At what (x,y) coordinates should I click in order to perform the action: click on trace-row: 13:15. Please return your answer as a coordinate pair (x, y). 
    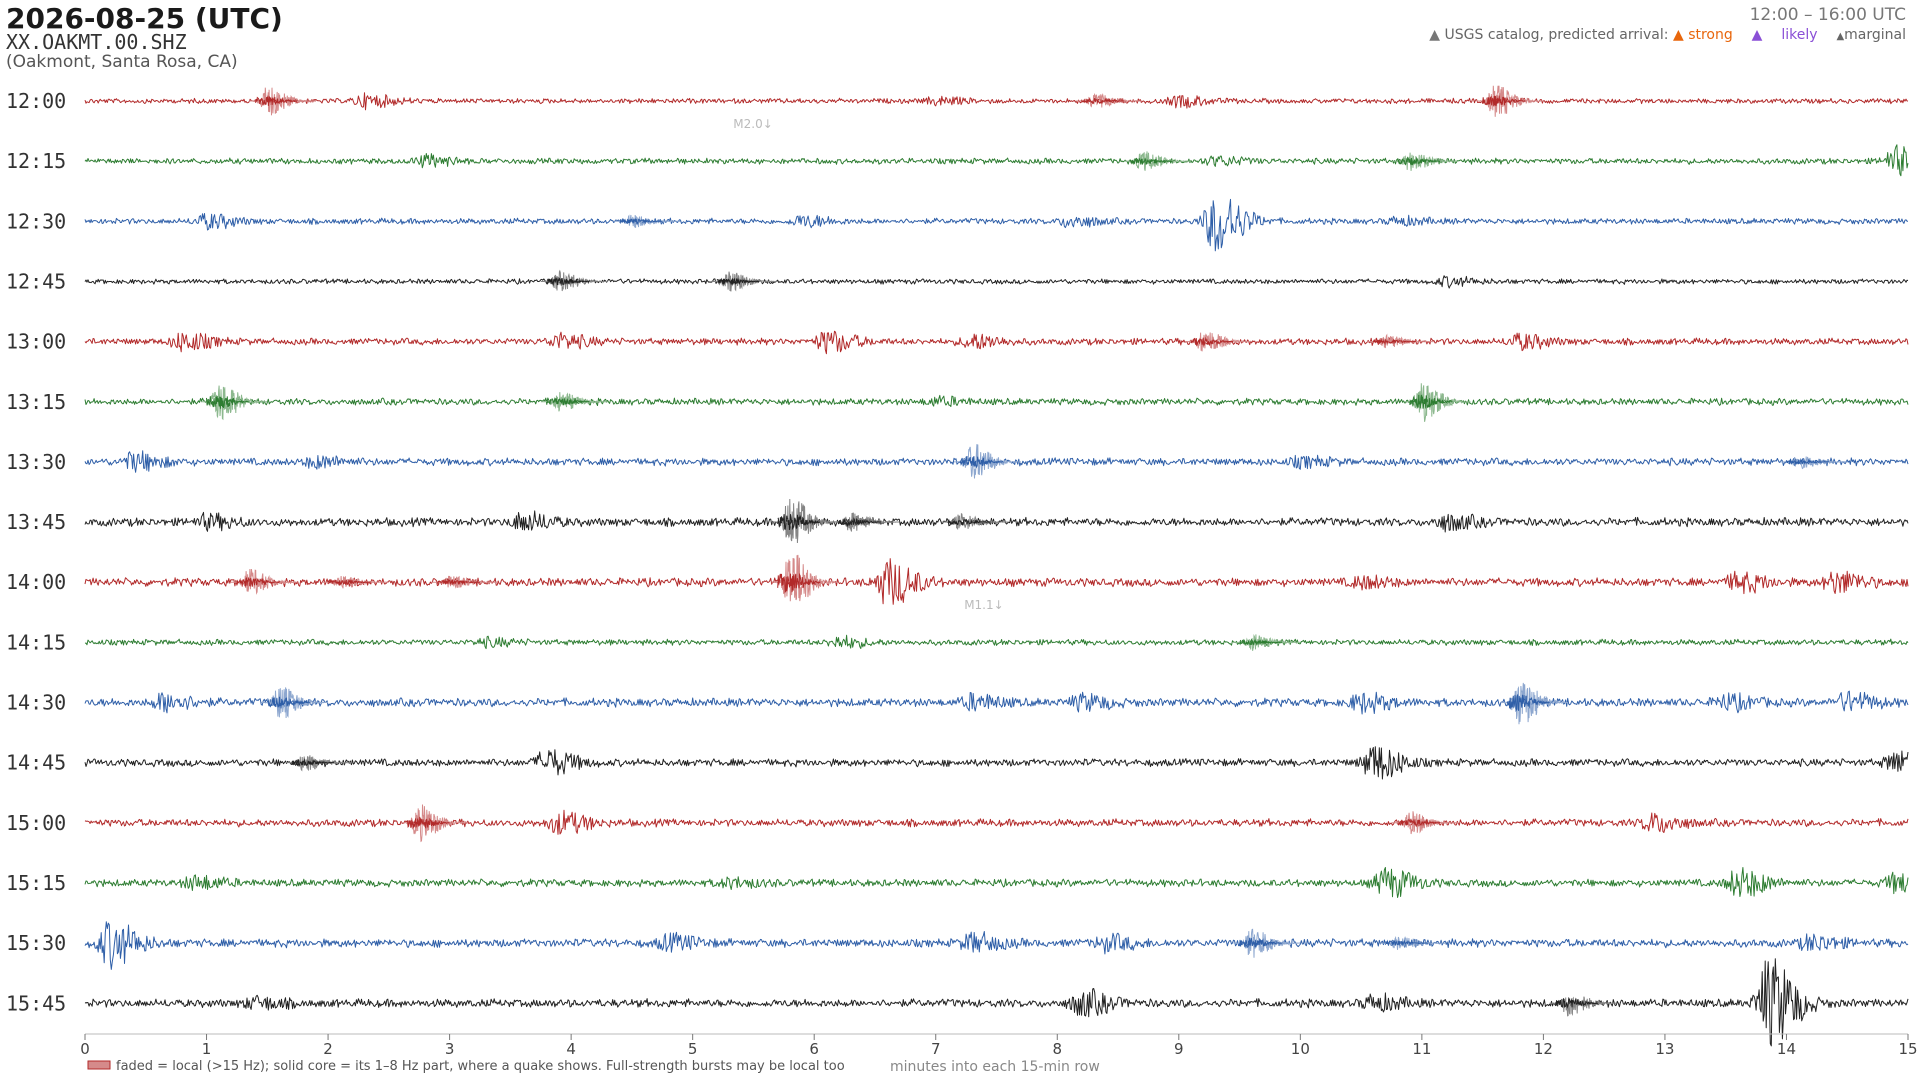
    Looking at the image, I should click on (957, 402).